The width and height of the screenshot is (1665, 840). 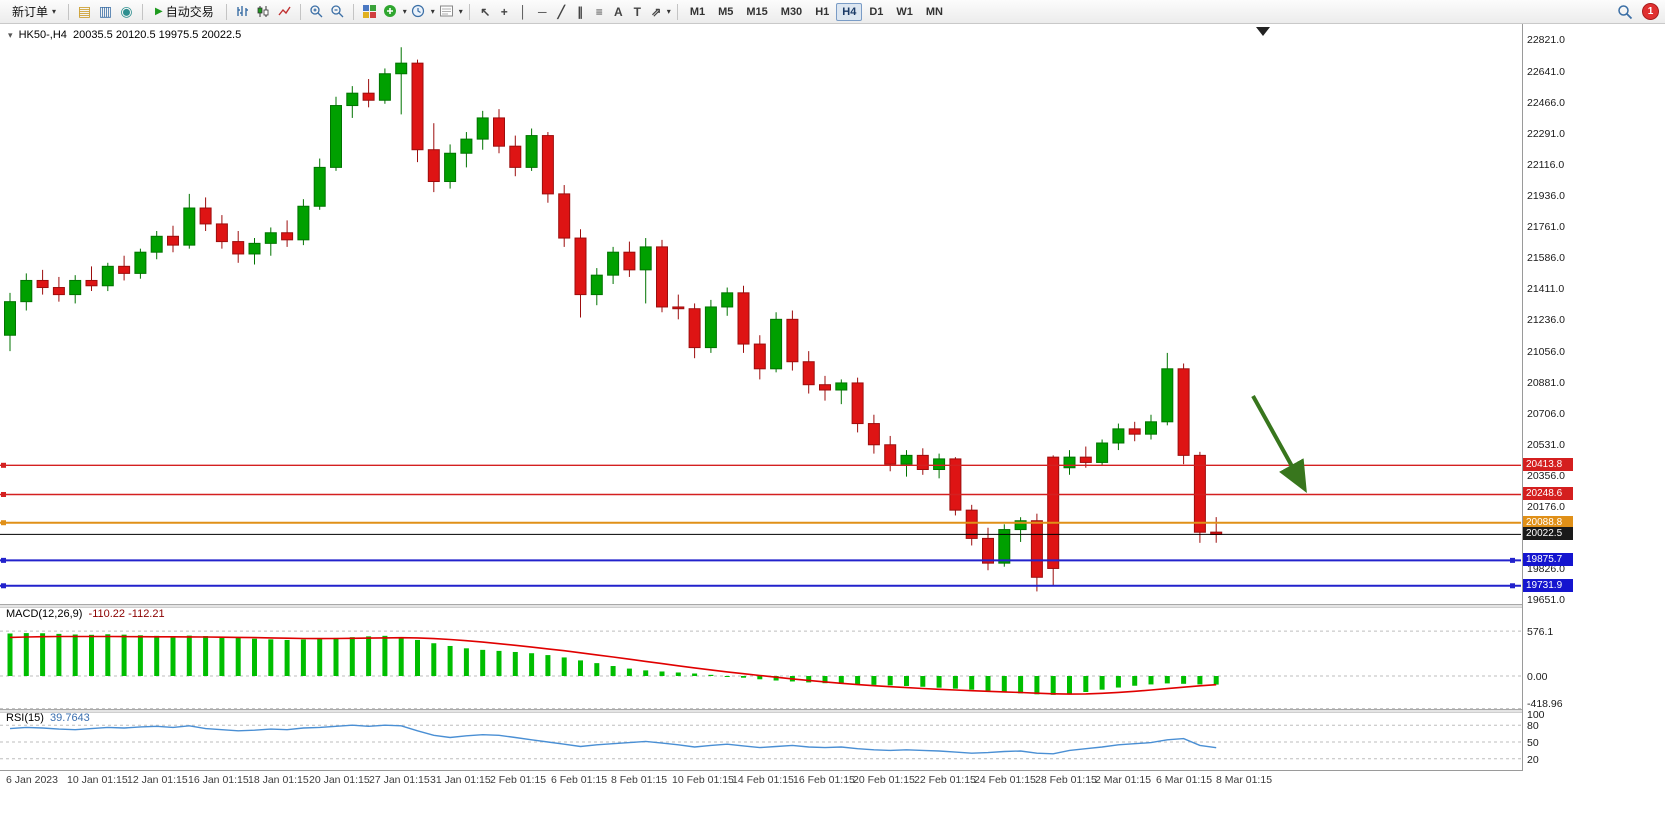 What do you see at coordinates (757, 11) in the screenshot?
I see `timeframe-m15: M15` at bounding box center [757, 11].